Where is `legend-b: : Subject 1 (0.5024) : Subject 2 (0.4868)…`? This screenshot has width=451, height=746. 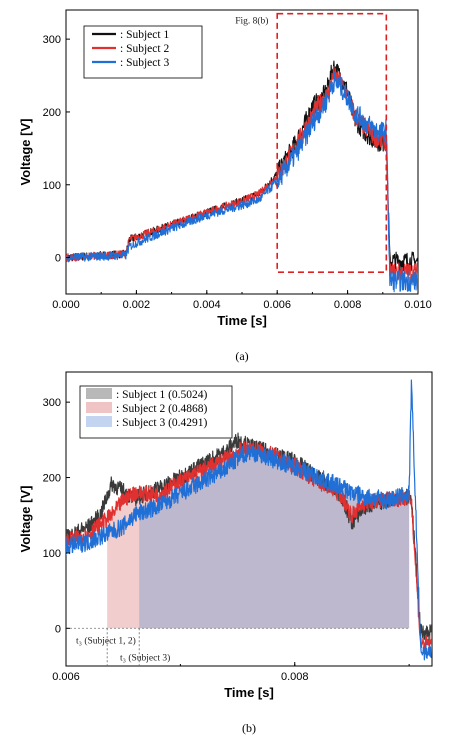 legend-b: : Subject 1 (0.5024) : Subject 2 (0.4868)… is located at coordinates (156, 412).